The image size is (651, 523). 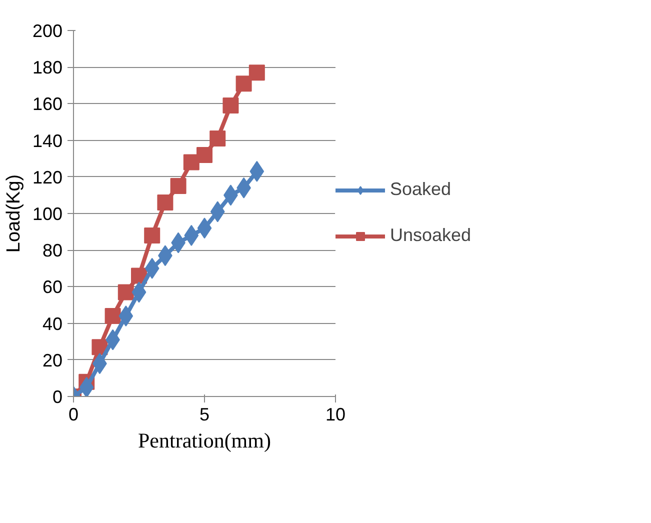 I want to click on y-tick-label: 200, so click(x=47, y=31).